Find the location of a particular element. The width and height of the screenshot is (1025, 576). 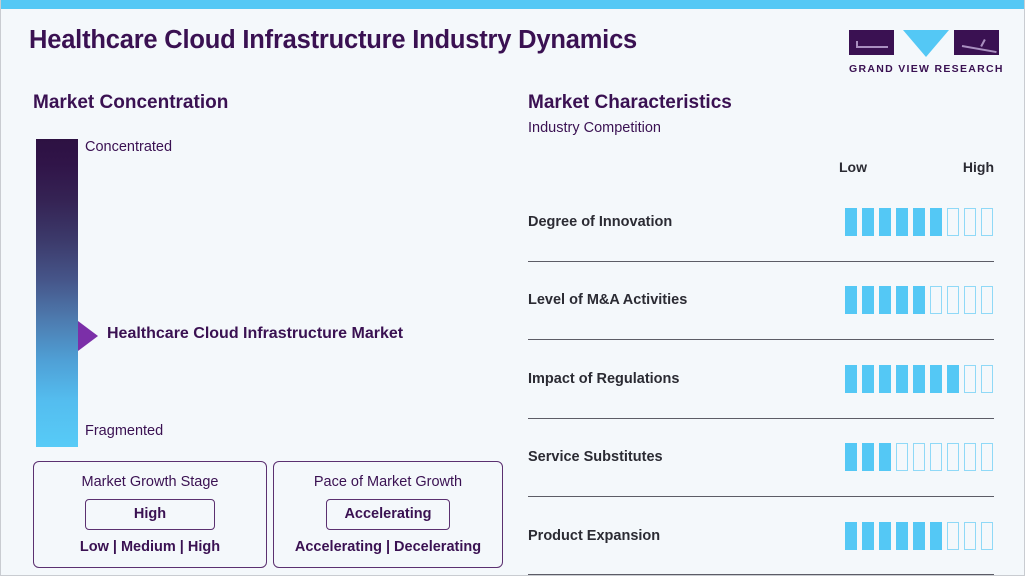

card-options: Low | Medium | High is located at coordinates (150, 547).